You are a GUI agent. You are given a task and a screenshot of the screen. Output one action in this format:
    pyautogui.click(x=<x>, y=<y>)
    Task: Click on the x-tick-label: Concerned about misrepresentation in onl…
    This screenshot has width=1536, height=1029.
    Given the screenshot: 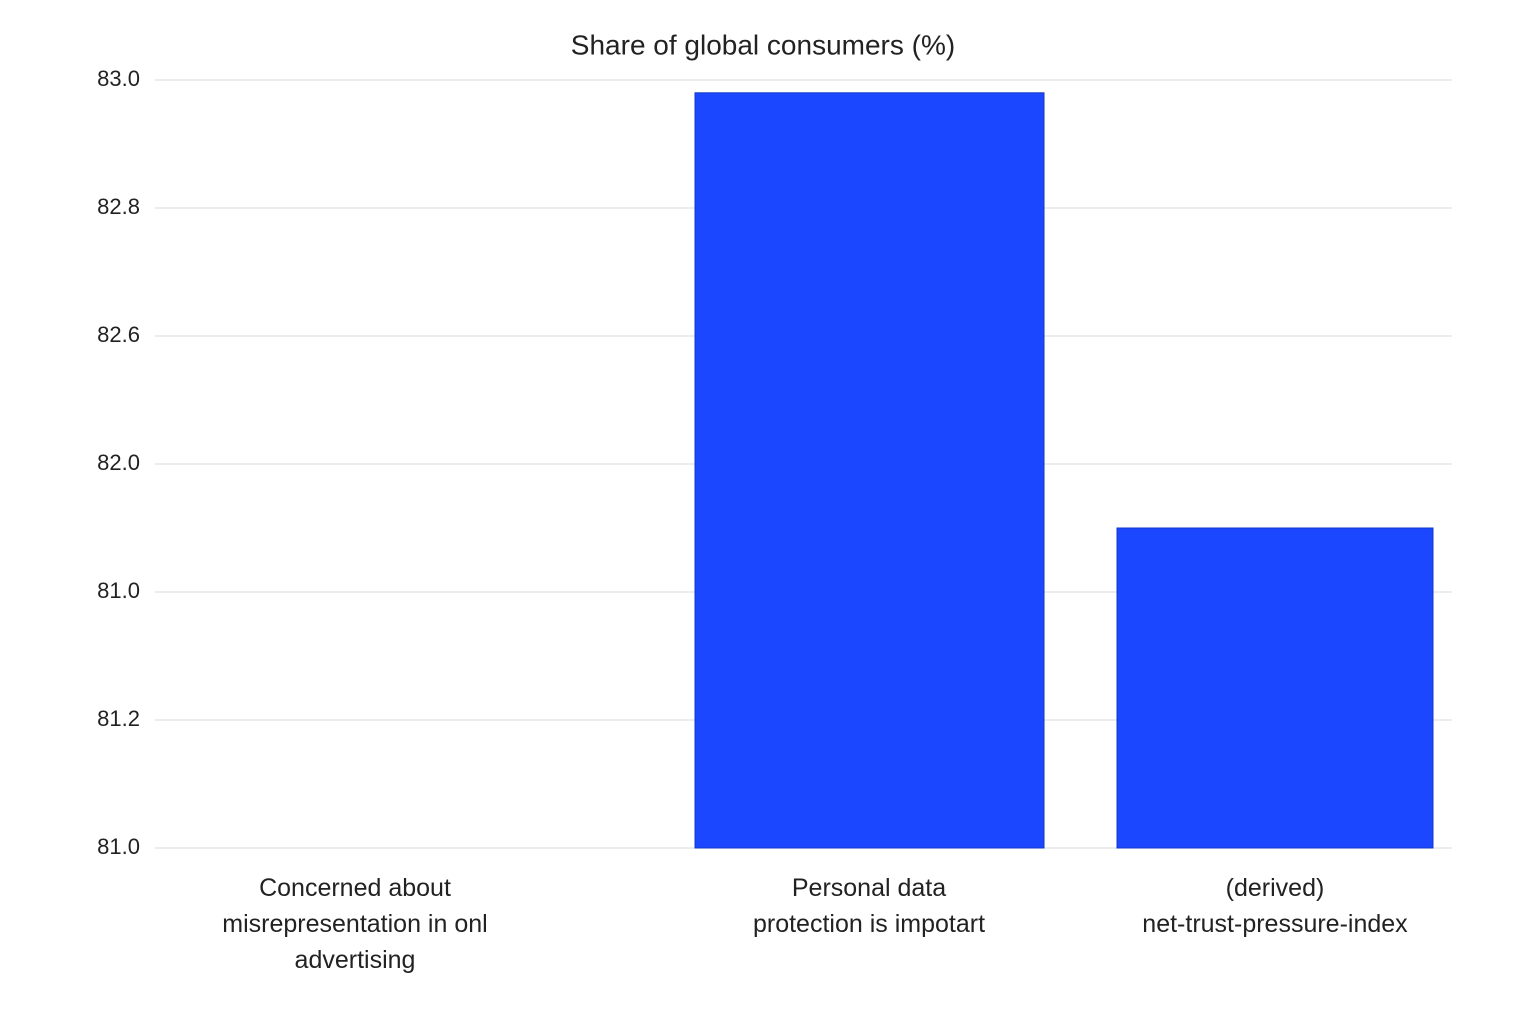 What is the action you would take?
    pyautogui.click(x=355, y=924)
    